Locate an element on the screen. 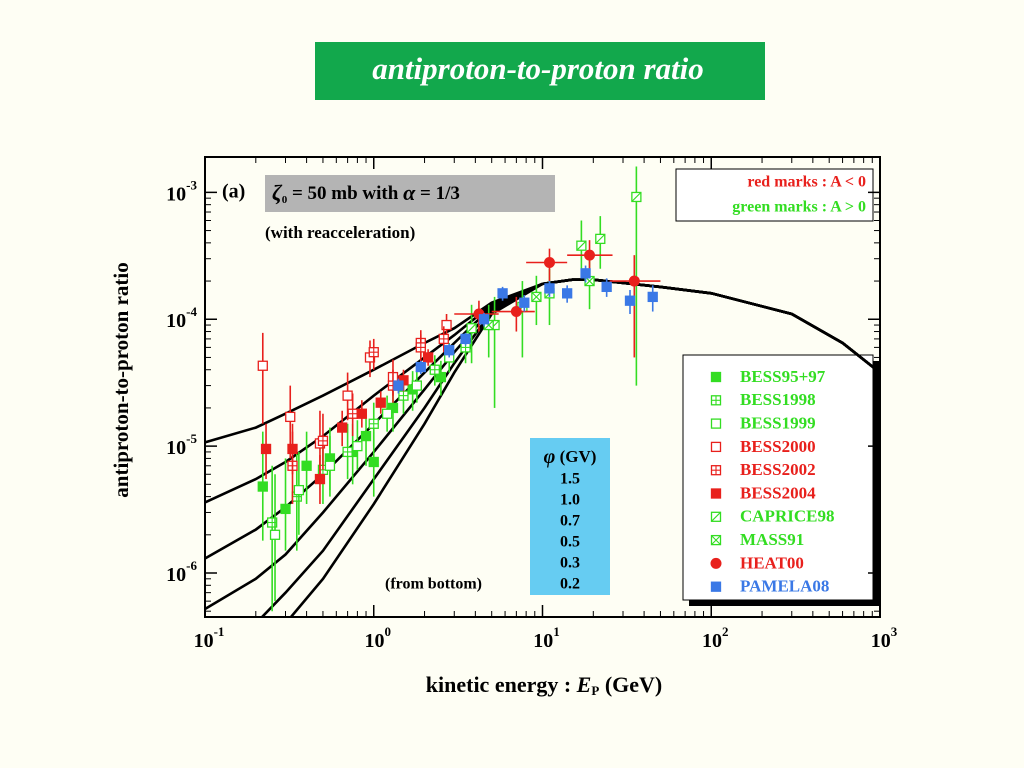 Image resolution: width=1024 pixels, height=768 pixels. legend-label: MASS91 is located at coordinates (772, 539).